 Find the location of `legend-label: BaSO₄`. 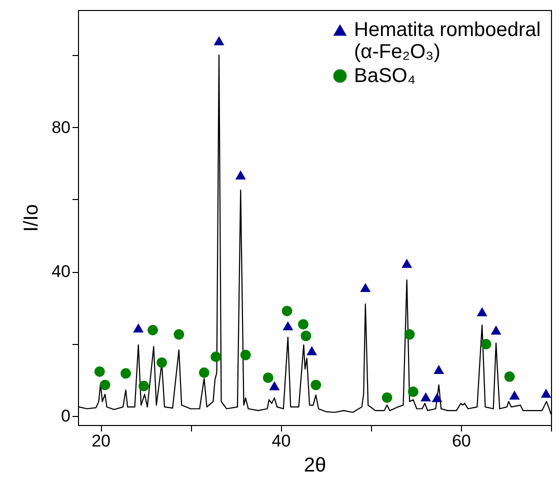

legend-label: BaSO₄ is located at coordinates (385, 76).